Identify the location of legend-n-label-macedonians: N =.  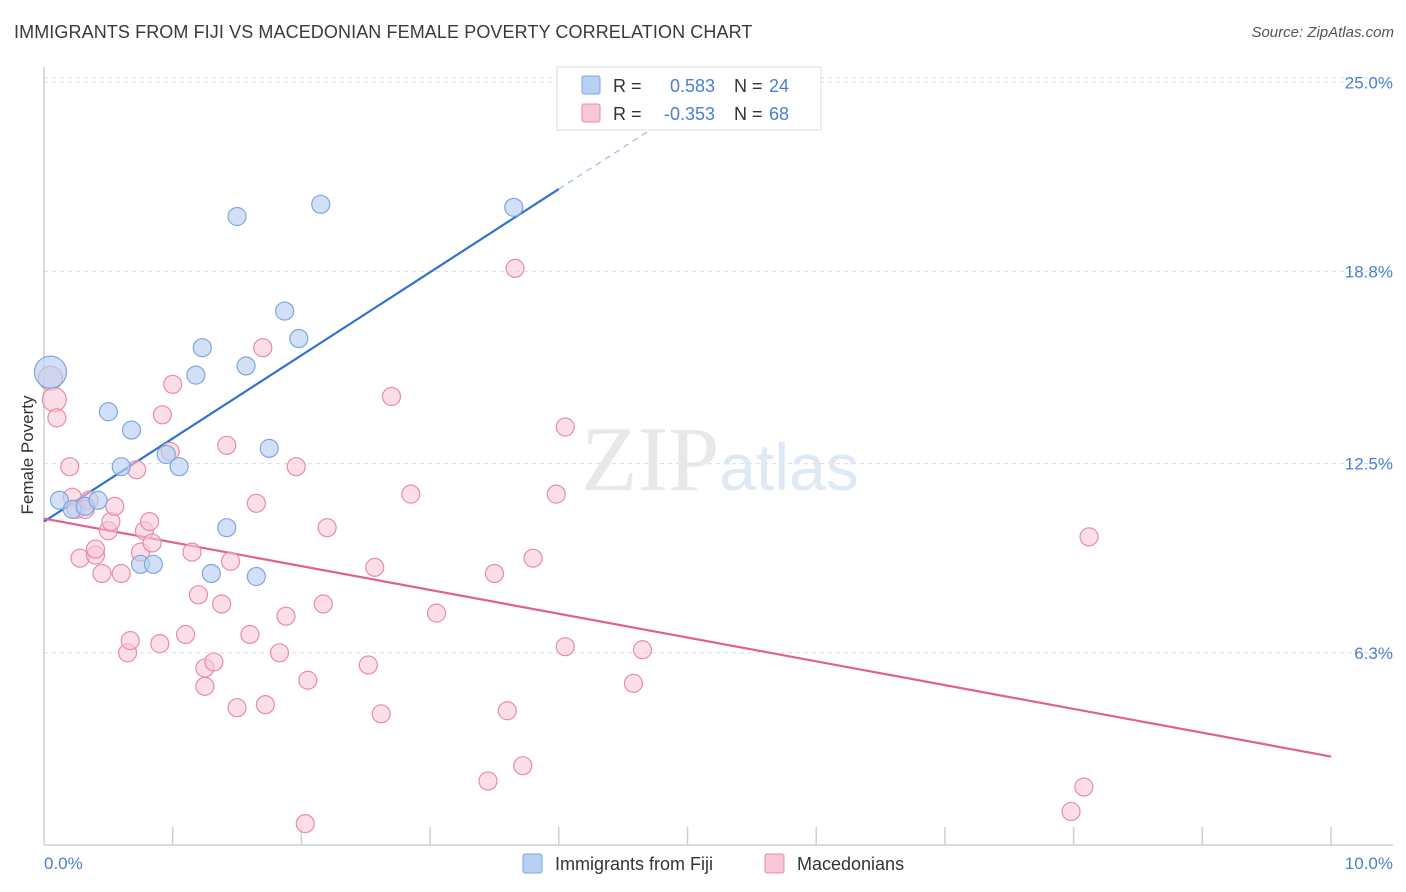
(748, 114).